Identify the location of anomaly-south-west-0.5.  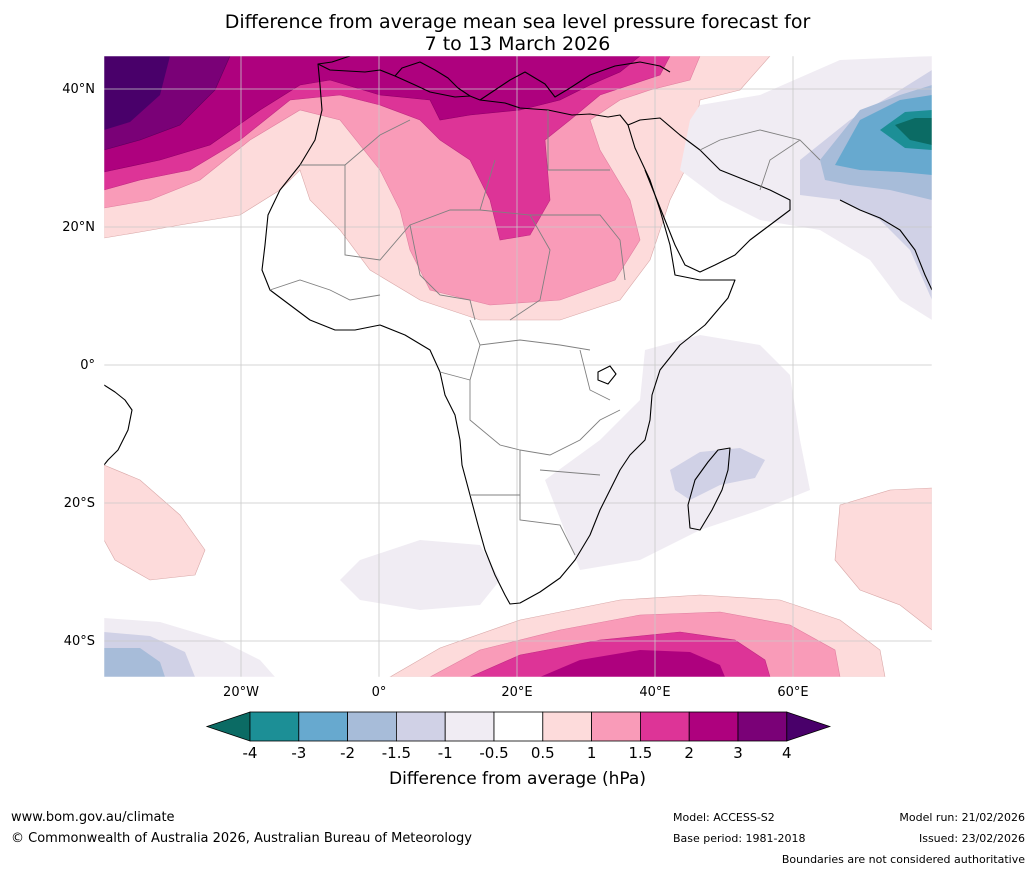
(155, 522).